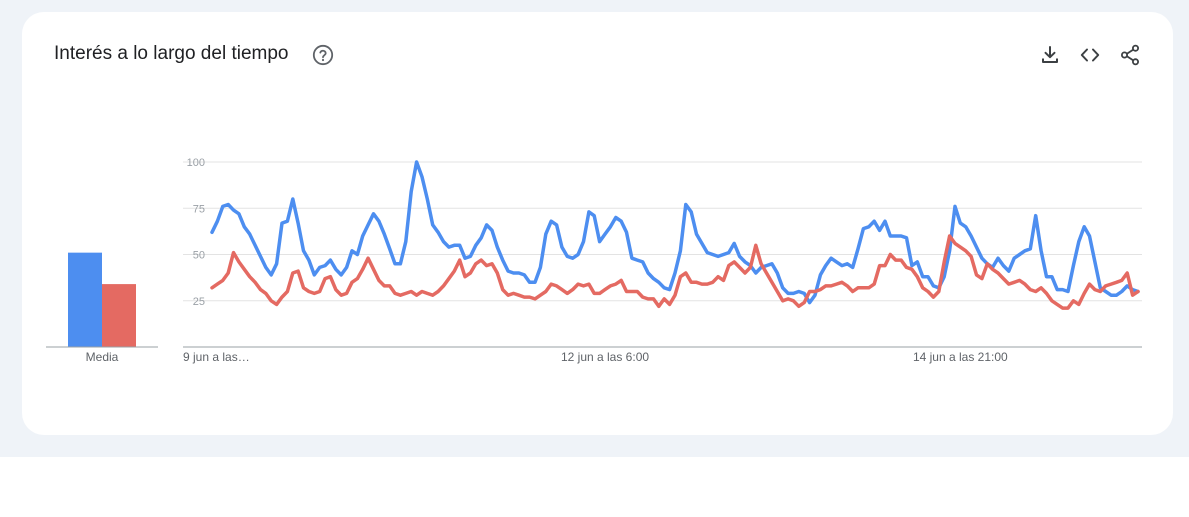 The height and width of the screenshot is (517, 1189). Describe the element at coordinates (102, 357) in the screenshot. I see `average-label: Media` at that location.